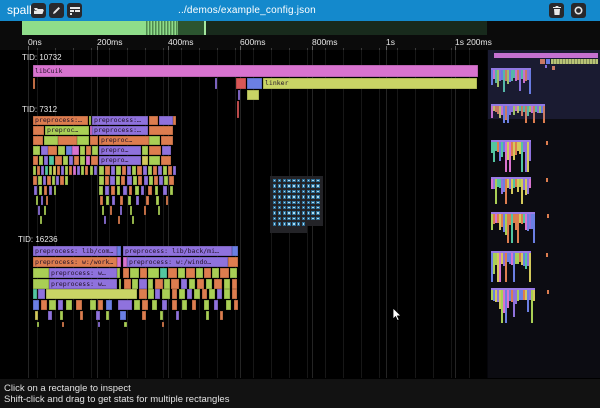 This screenshot has width=600, height=408. Describe the element at coordinates (56, 10) in the screenshot. I see `edit-button` at that location.